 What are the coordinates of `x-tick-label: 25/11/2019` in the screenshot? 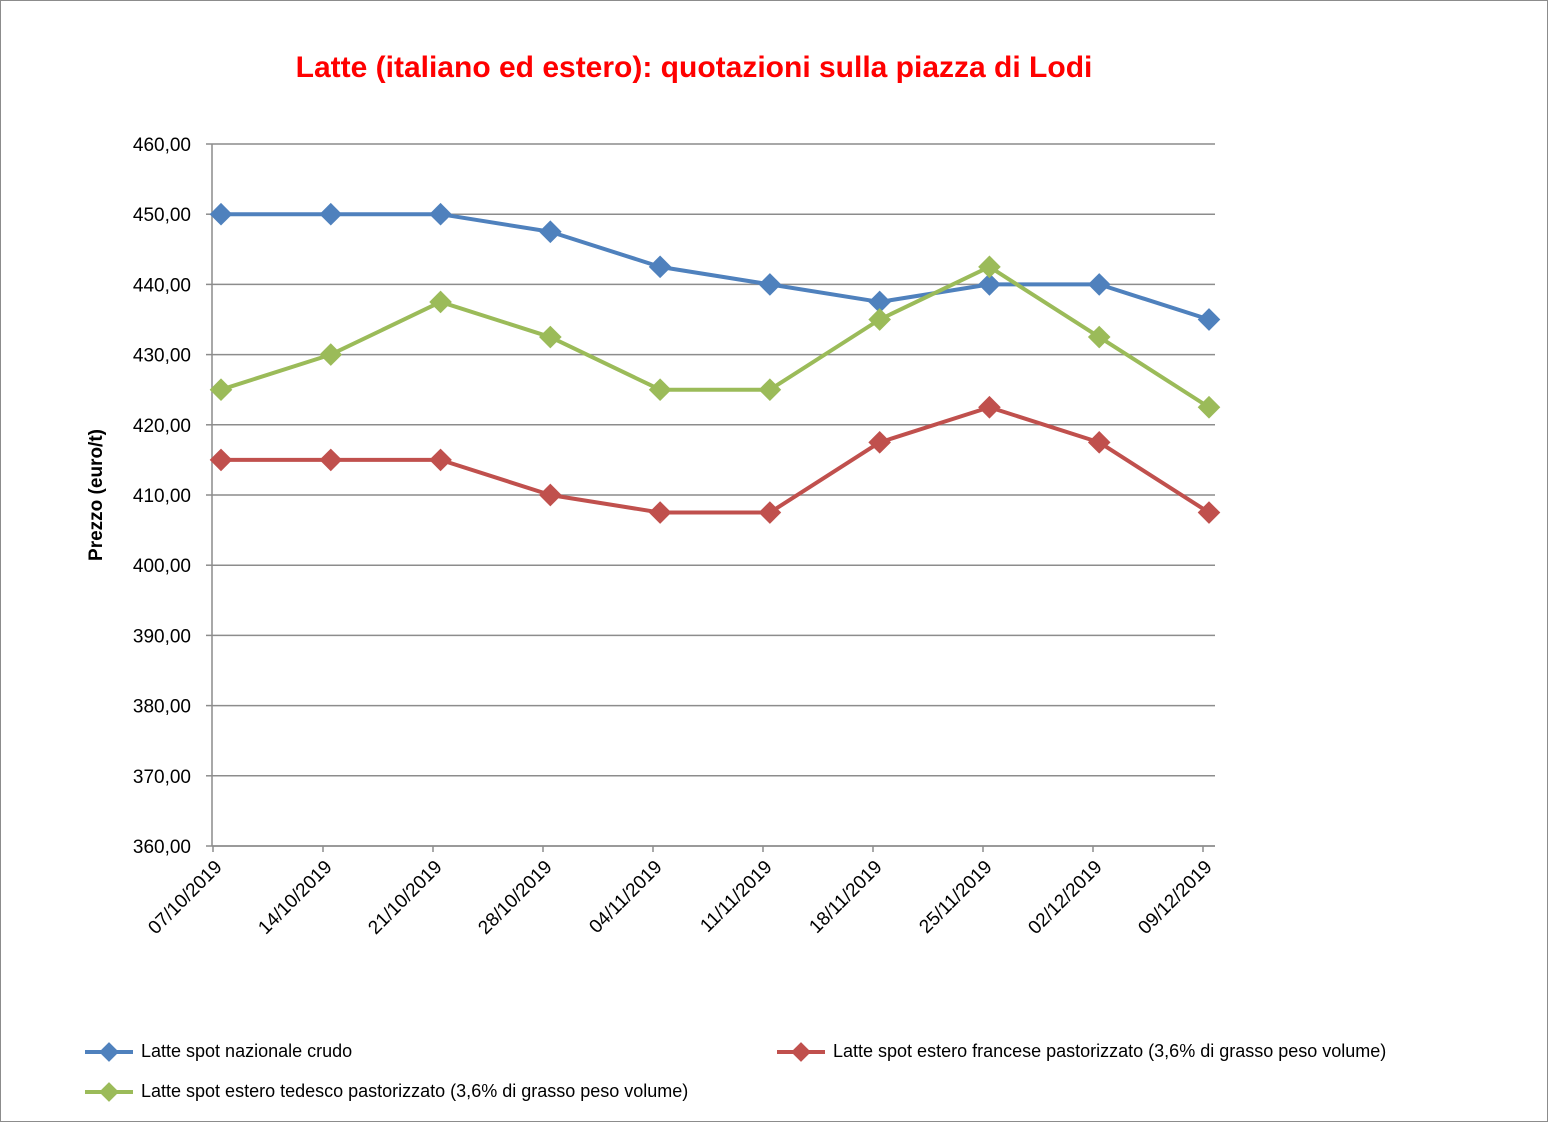 It's located at (955, 897).